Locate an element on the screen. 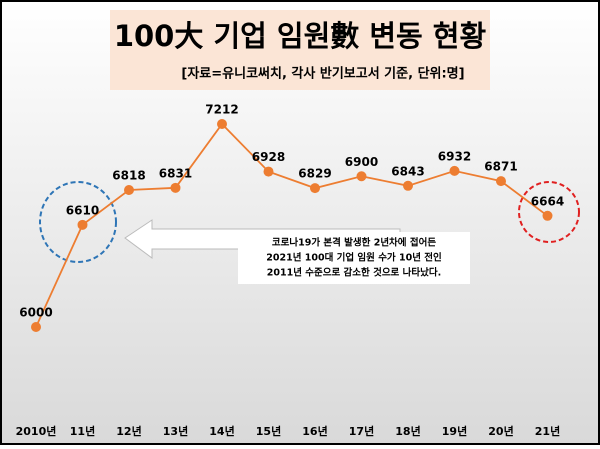  chart-subtitle: [자료=유니코써치, 각사 반기보고서 기준, 단위:명] is located at coordinates (322, 74).